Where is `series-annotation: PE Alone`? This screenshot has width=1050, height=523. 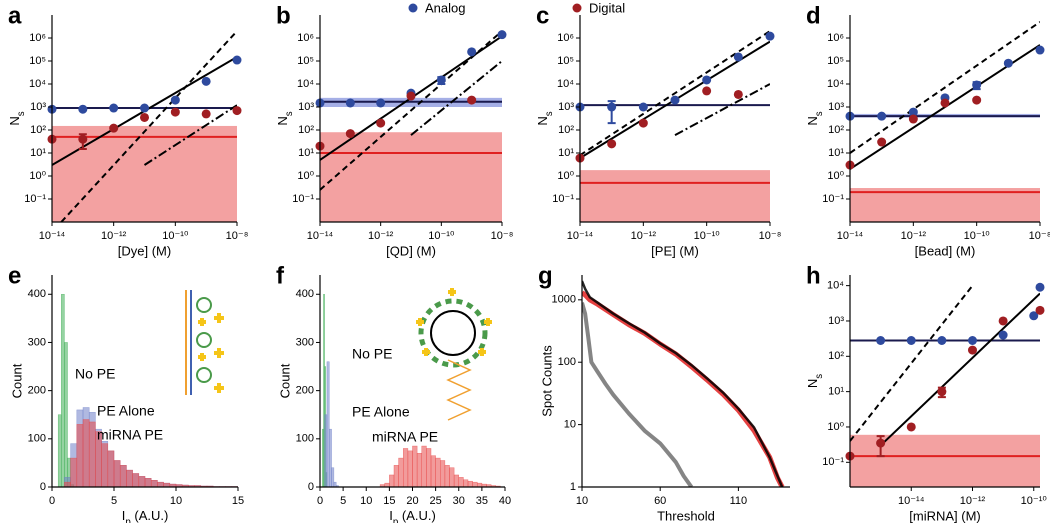
series-annotation: PE Alone is located at coordinates (126, 411).